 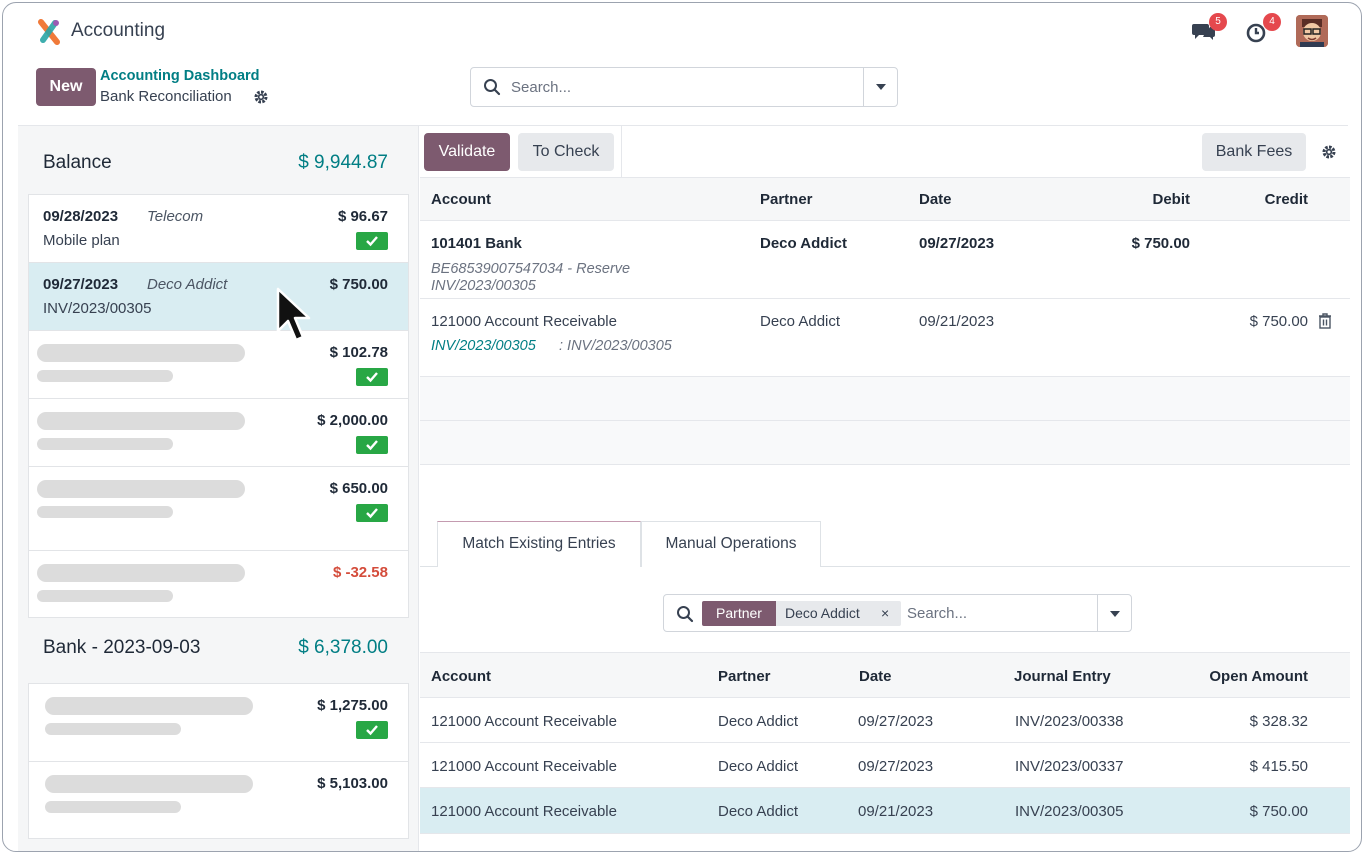 What do you see at coordinates (483, 286) in the screenshot?
I see `entry-reference: INV/2023/00305` at bounding box center [483, 286].